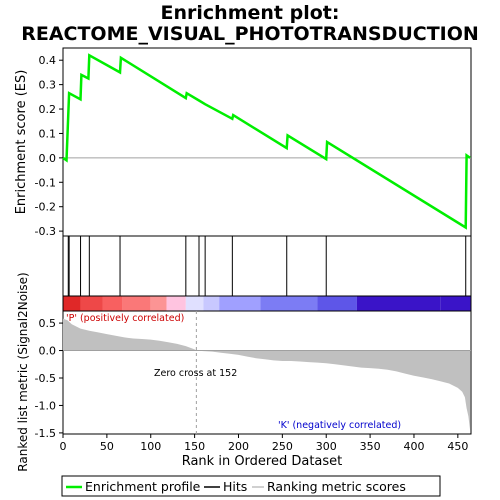  Describe the element at coordinates (413, 446) in the screenshot. I see `x-tick-label: 400` at that location.